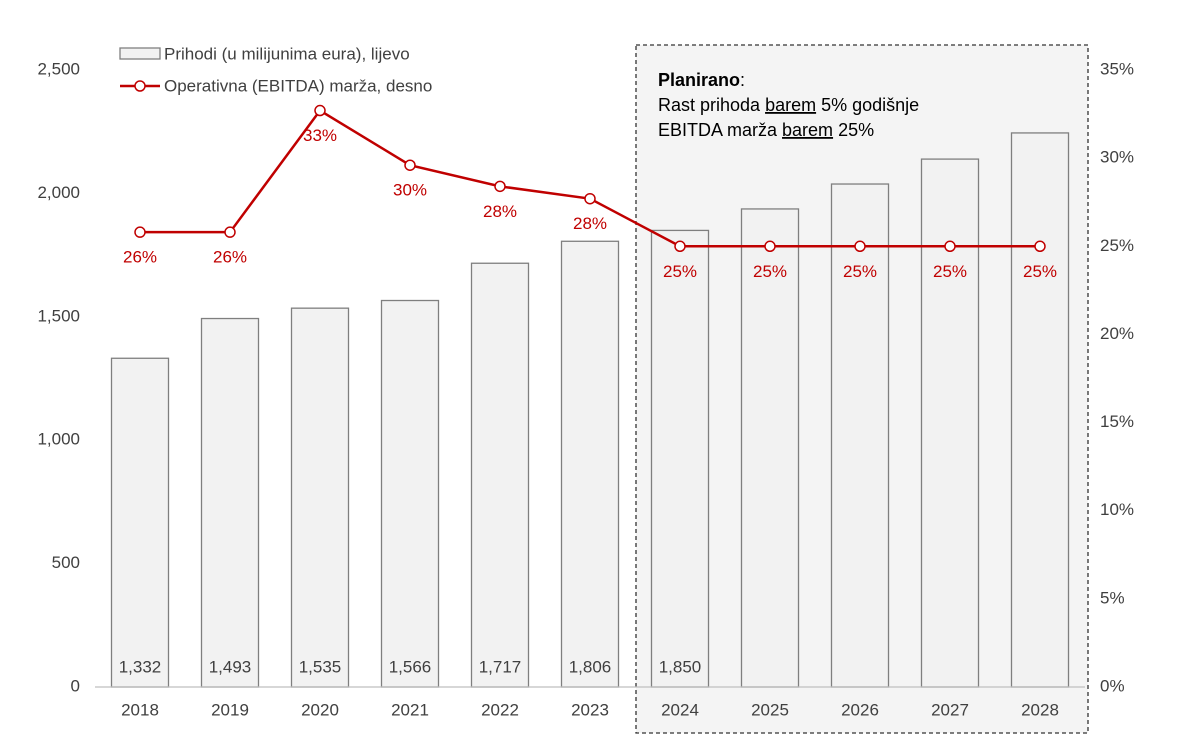 The height and width of the screenshot is (751, 1183). Describe the element at coordinates (410, 709) in the screenshot. I see `x-tick-label: 2021` at that location.